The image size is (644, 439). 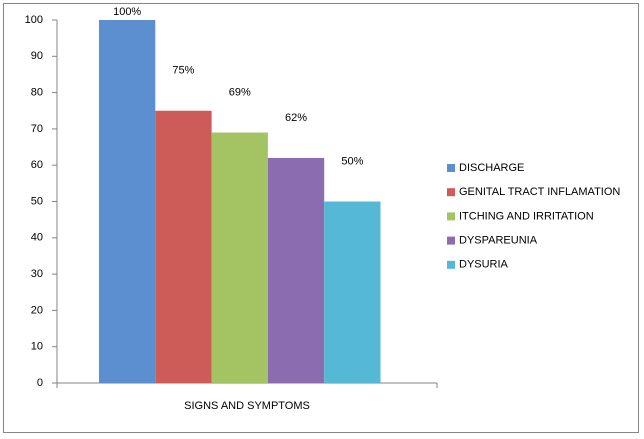 I want to click on y-tick-label: 30, so click(x=37, y=274).